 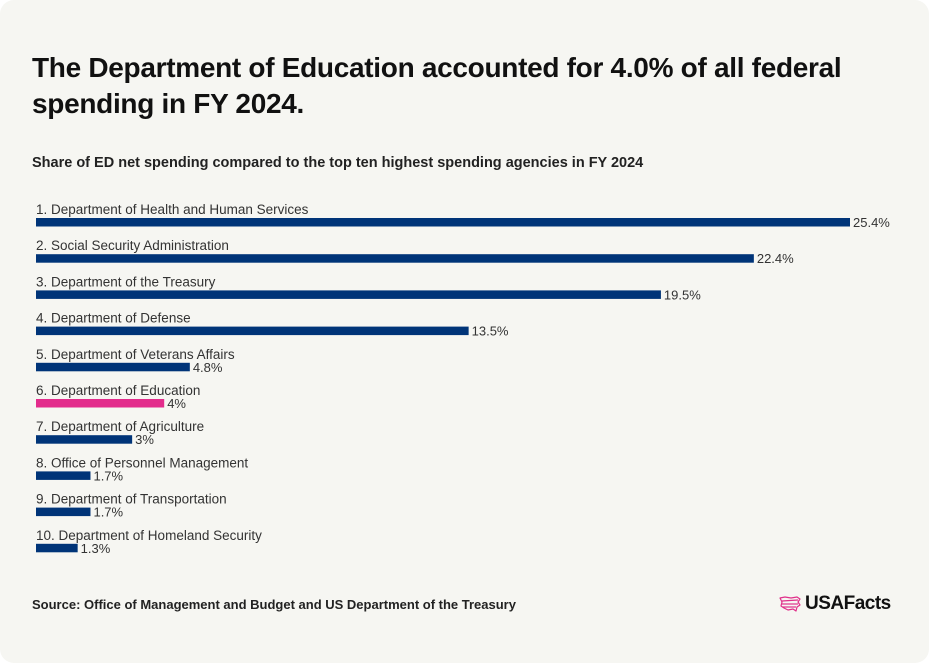 What do you see at coordinates (871, 222) in the screenshot?
I see `value-label: 25.4%` at bounding box center [871, 222].